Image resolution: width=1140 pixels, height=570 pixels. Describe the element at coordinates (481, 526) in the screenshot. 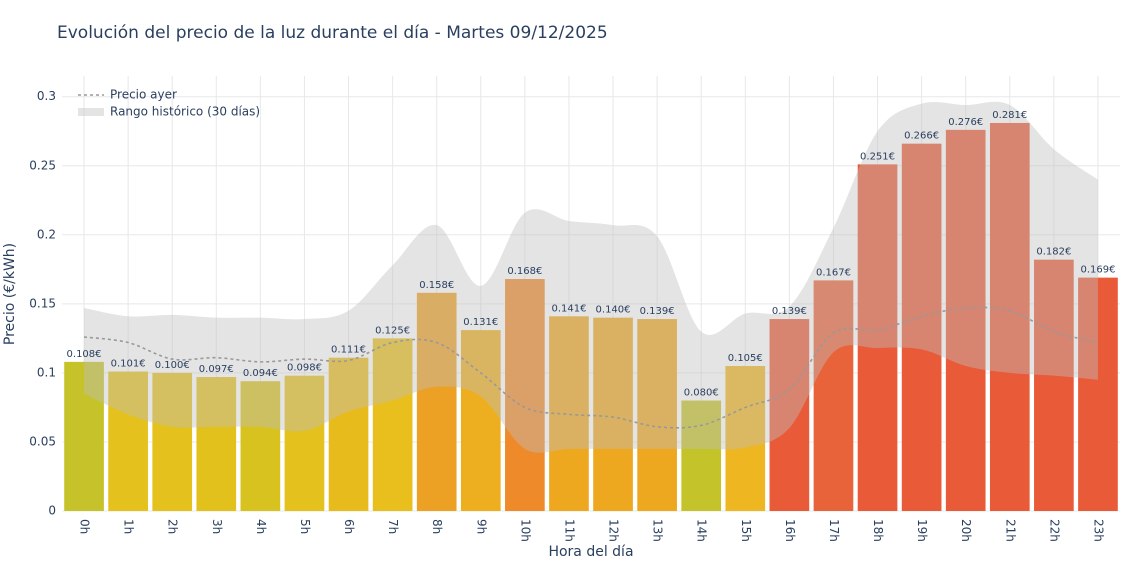

I see `x-tick-label: 9h` at that location.